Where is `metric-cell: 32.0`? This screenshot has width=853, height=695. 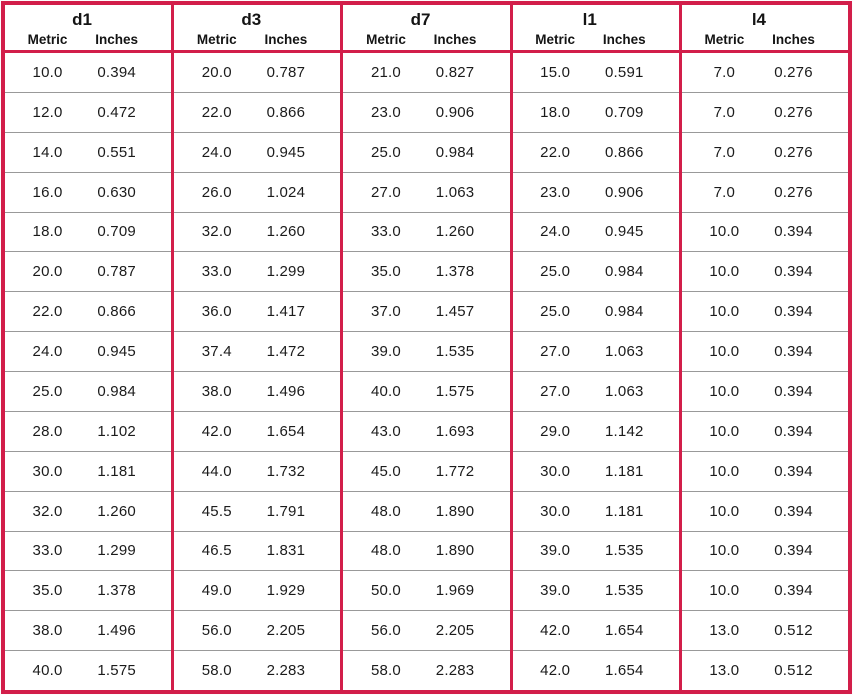 metric-cell: 32.0 is located at coordinates (47, 511).